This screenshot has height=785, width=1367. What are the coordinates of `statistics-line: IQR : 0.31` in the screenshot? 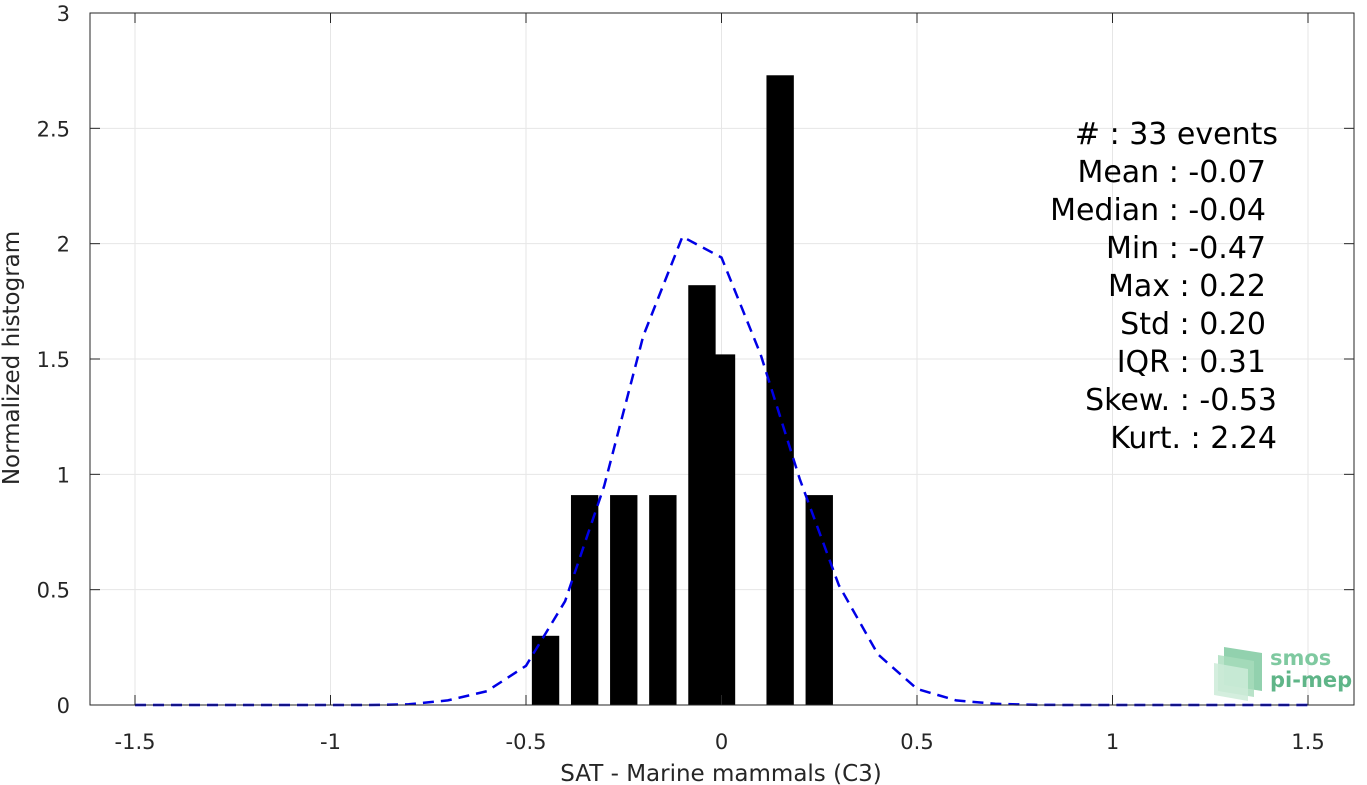 It's located at (1191, 362).